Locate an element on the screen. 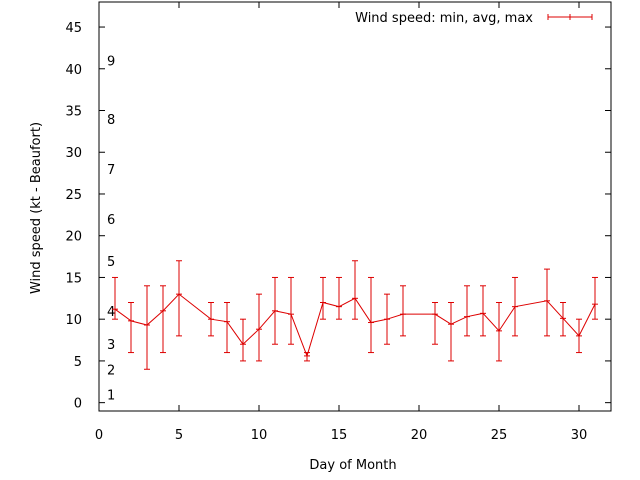 This screenshot has height=480, width=640. beaufort-label: 1 is located at coordinates (111, 395).